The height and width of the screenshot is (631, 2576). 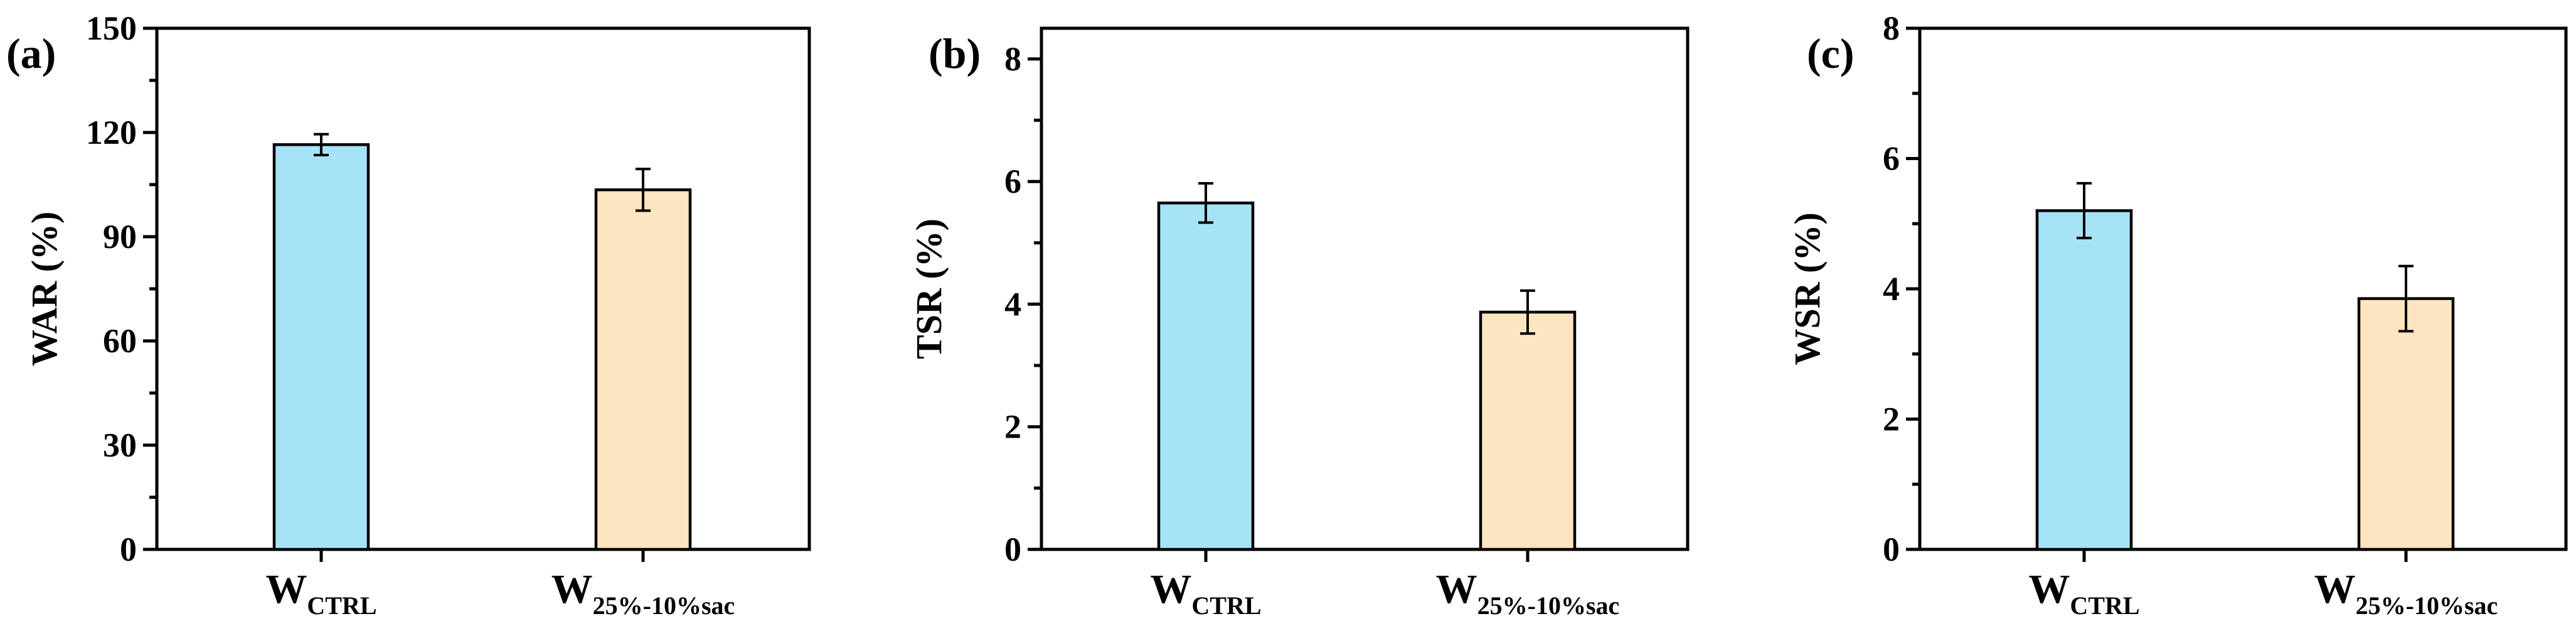 I want to click on y-axis-label: WAR (%), so click(x=44, y=289).